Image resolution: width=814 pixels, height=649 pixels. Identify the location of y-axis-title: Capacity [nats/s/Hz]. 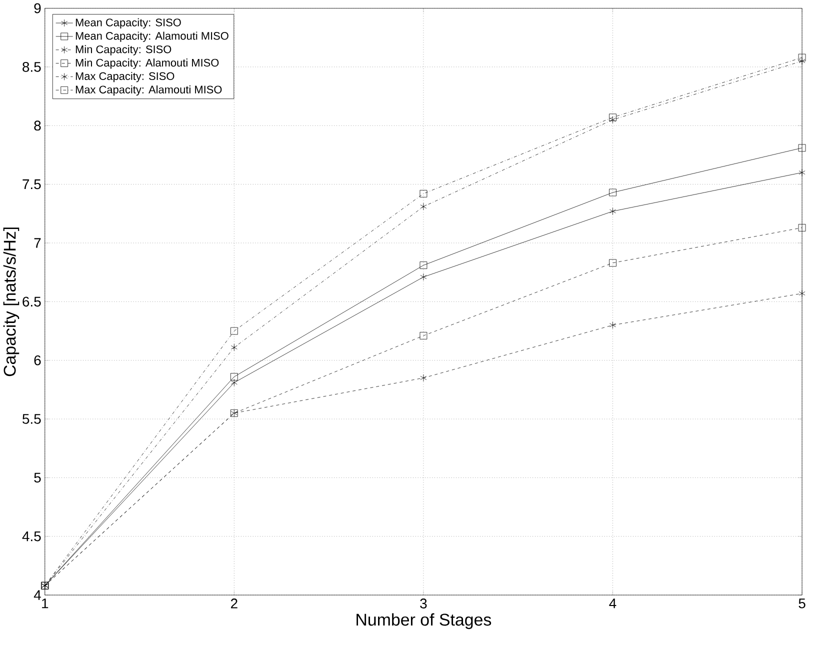
(11, 302).